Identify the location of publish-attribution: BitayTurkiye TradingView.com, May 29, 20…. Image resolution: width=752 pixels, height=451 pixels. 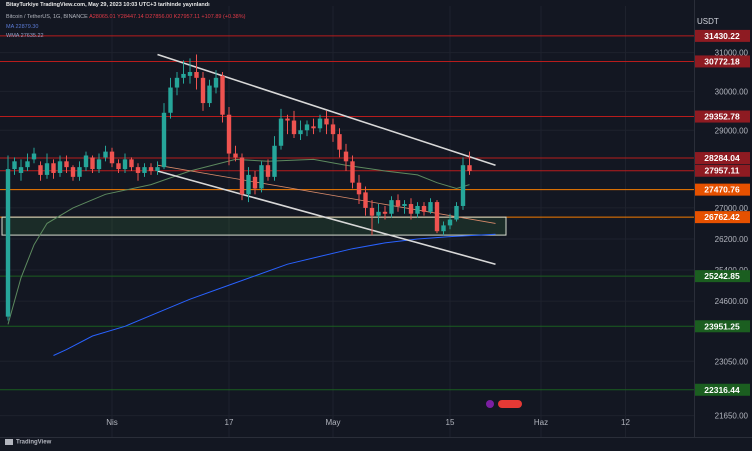
(108, 5).